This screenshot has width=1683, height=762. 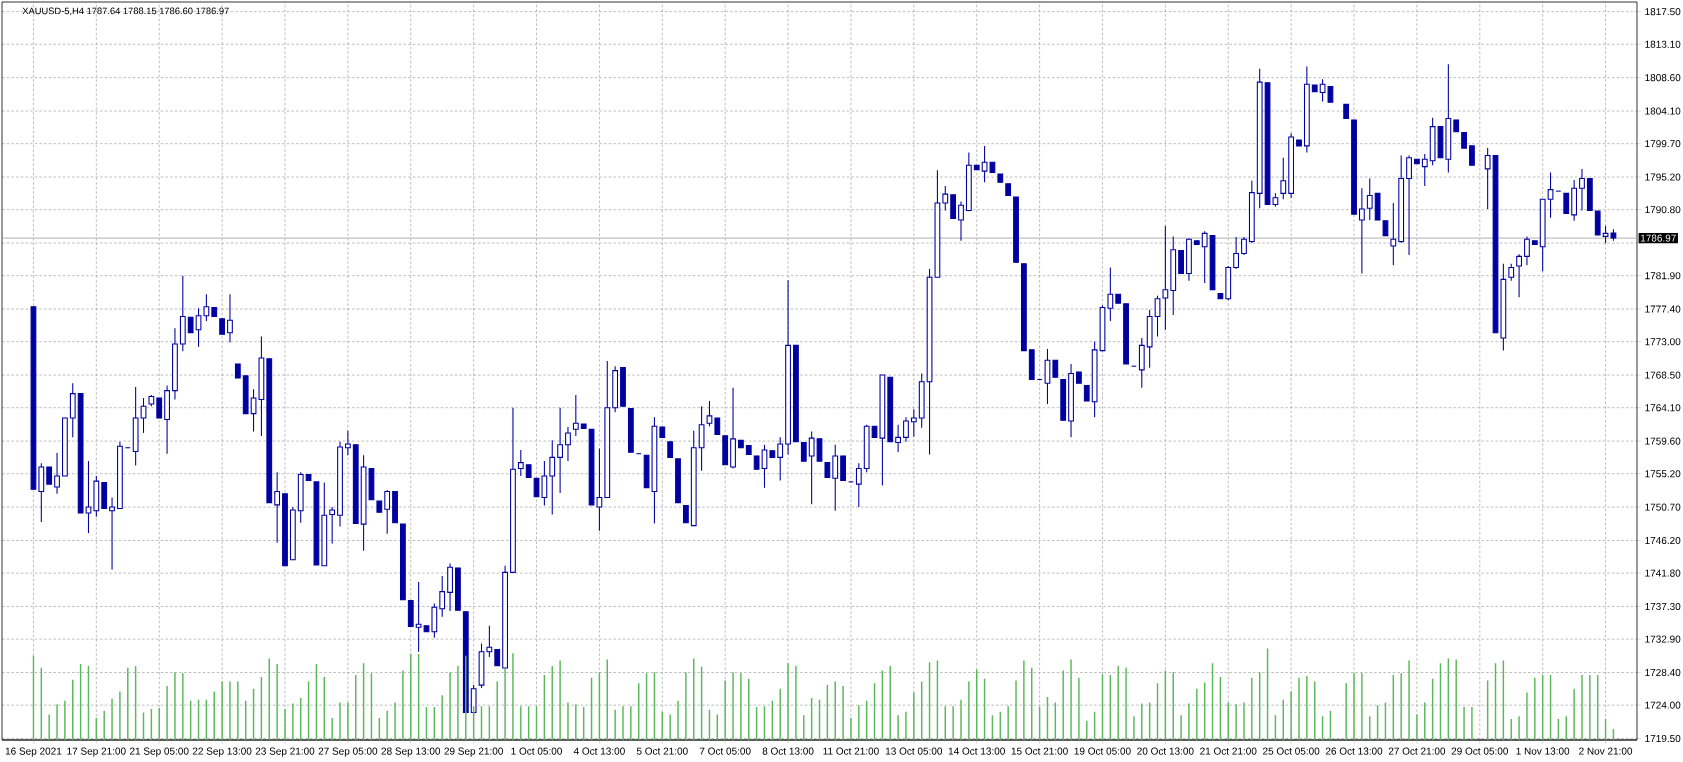 I want to click on x-tick-label: 22 Sep 13:00, so click(x=222, y=752).